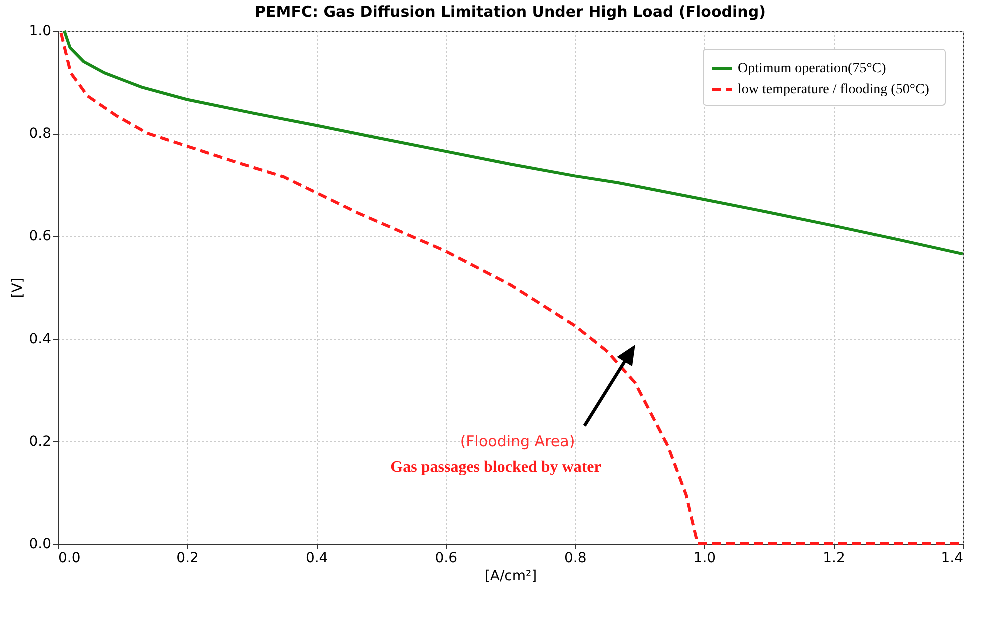 This screenshot has height=618, width=1000. What do you see at coordinates (446, 558) in the screenshot?
I see `x-tick-label: 0.6` at bounding box center [446, 558].